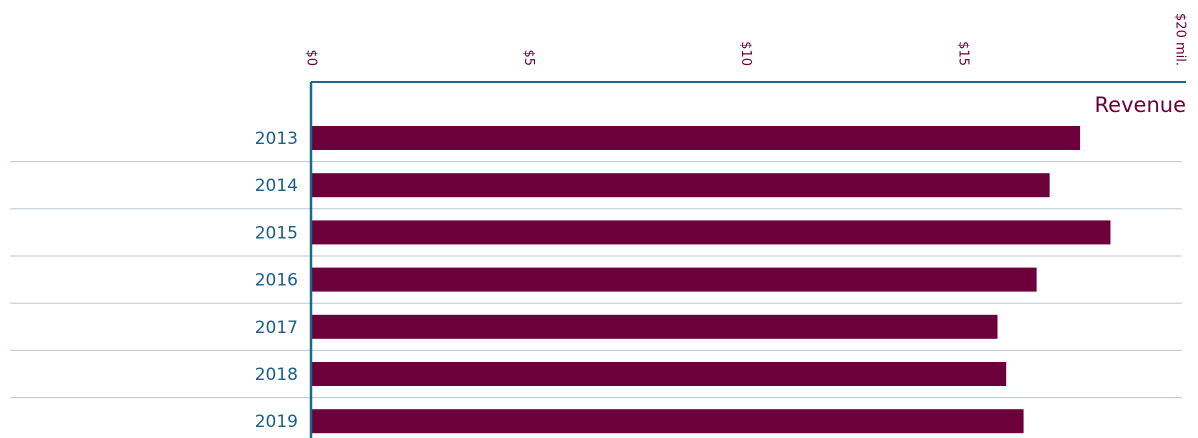 Image resolution: width=1198 pixels, height=438 pixels. Describe the element at coordinates (311, 57) in the screenshot. I see `x-tick-label: $0` at that location.